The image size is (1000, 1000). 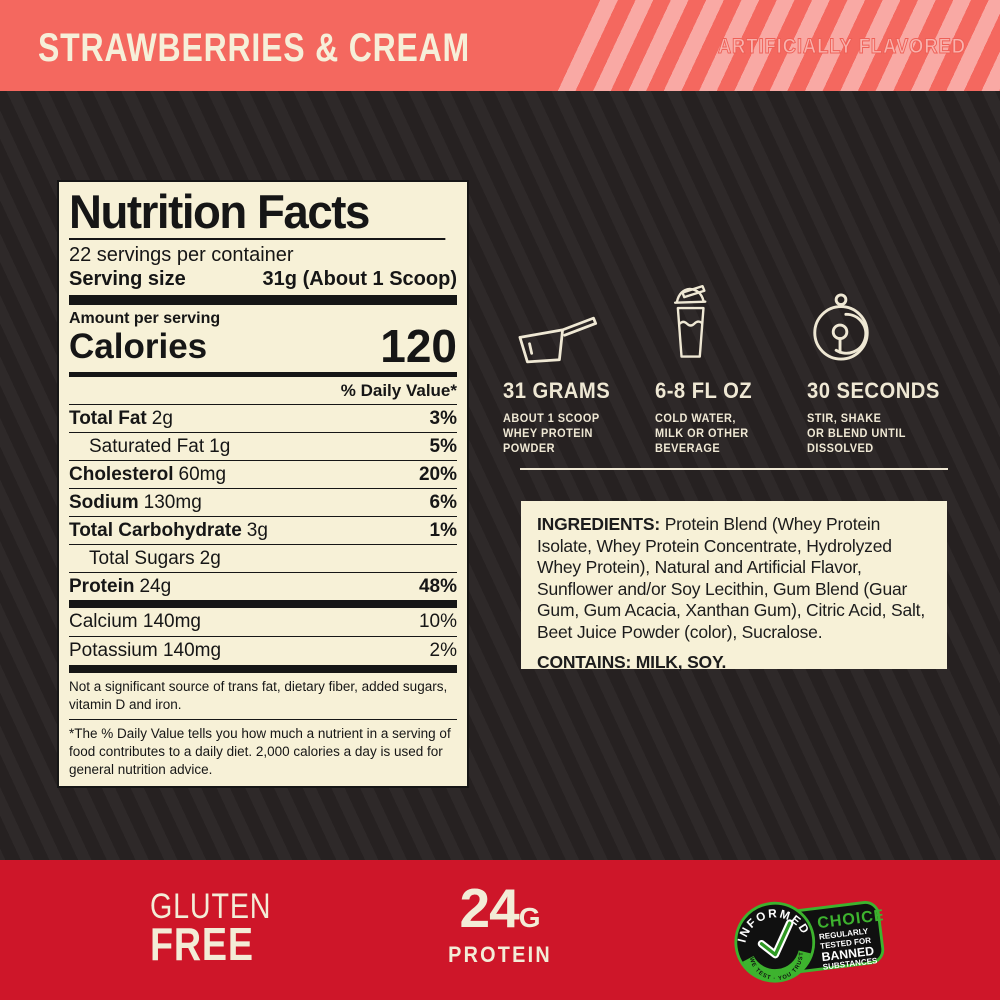 What do you see at coordinates (841, 327) in the screenshot?
I see `timer-icon` at bounding box center [841, 327].